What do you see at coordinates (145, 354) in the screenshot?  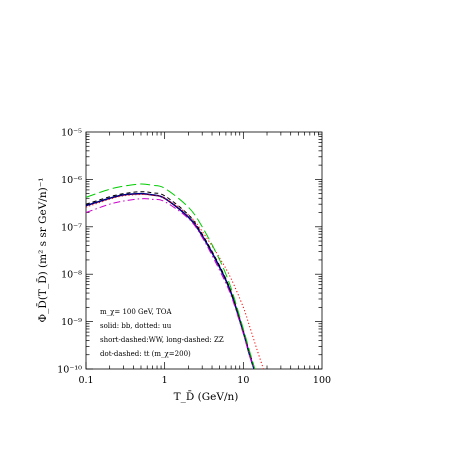 I see `annotation-line-4: dot-dashed: tt (m_χ=200)` at bounding box center [145, 354].